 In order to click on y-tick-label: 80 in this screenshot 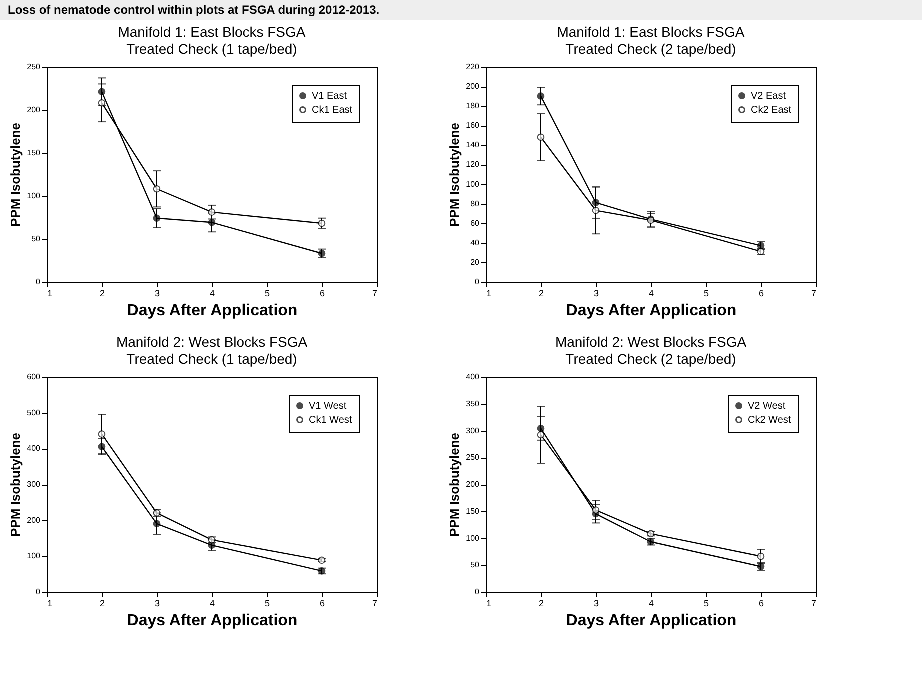, I will do `click(475, 203)`.